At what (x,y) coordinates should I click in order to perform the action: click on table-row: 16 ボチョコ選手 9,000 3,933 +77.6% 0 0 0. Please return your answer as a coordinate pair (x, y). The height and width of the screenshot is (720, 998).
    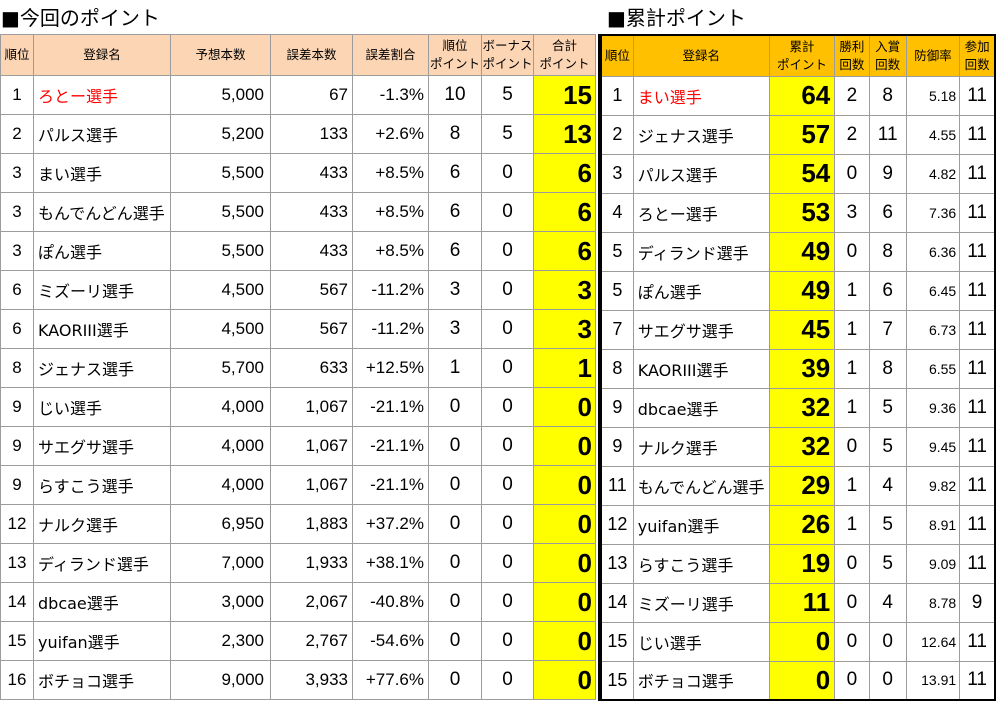
    Looking at the image, I should click on (298, 680).